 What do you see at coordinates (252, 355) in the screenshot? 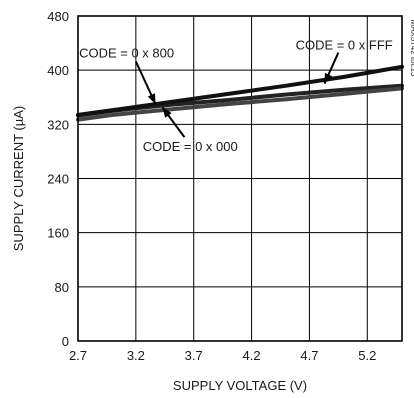
I see `x-tick-label: 4.2` at bounding box center [252, 355].